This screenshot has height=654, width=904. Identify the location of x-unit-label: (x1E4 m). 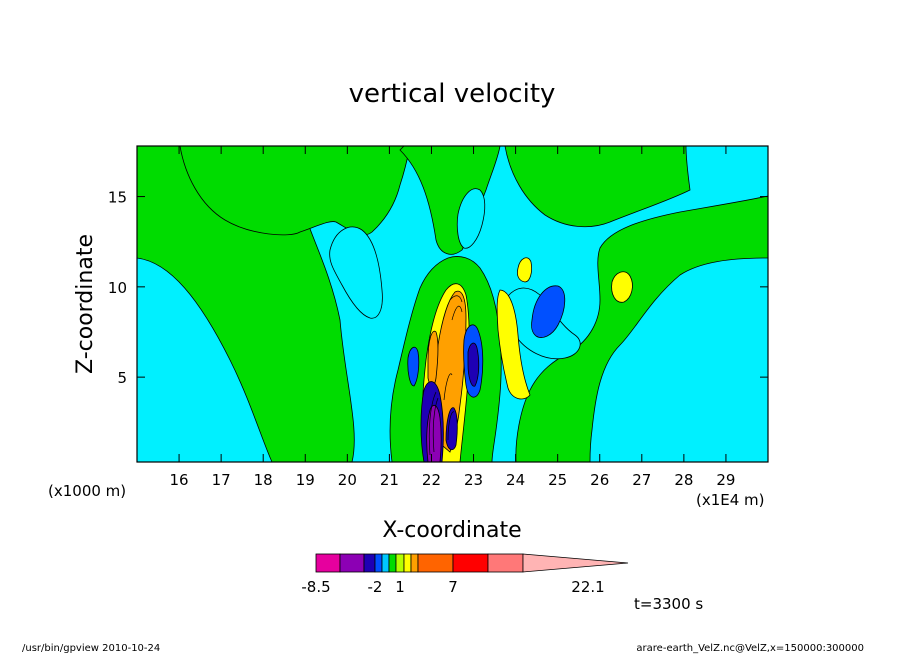
(730, 500).